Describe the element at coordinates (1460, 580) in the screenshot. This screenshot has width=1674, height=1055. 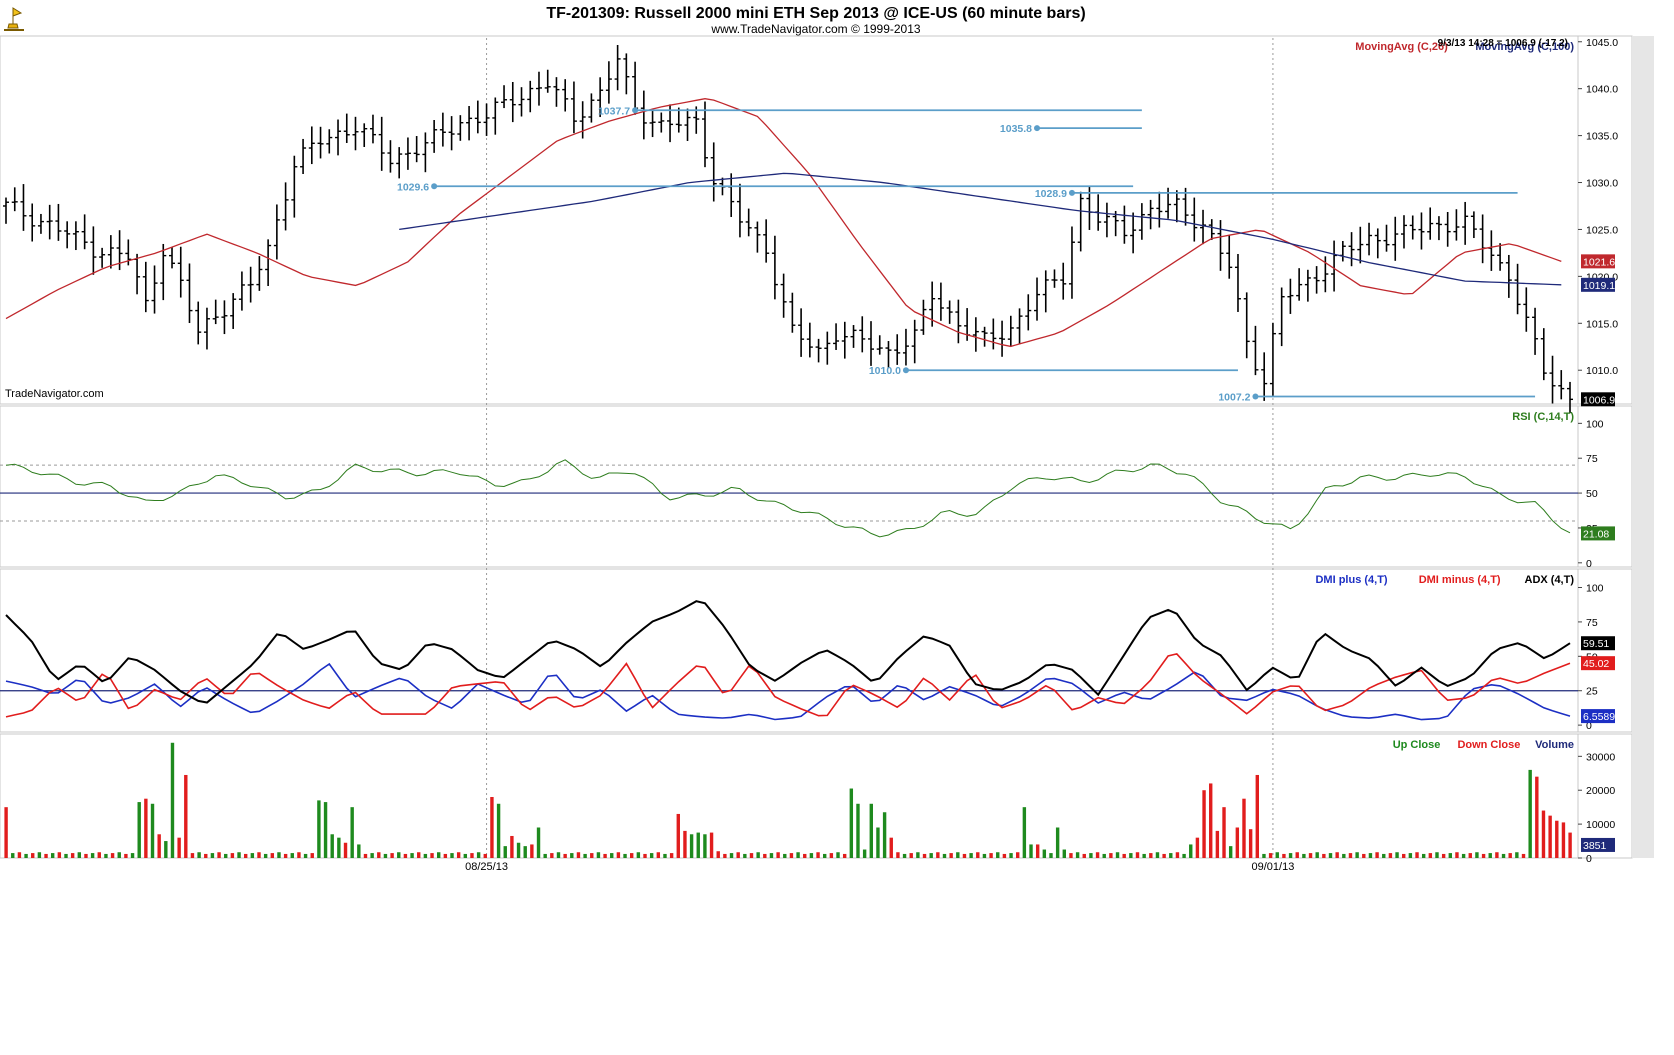
I see `legend-2-1: DMI minus (4,T)` at that location.